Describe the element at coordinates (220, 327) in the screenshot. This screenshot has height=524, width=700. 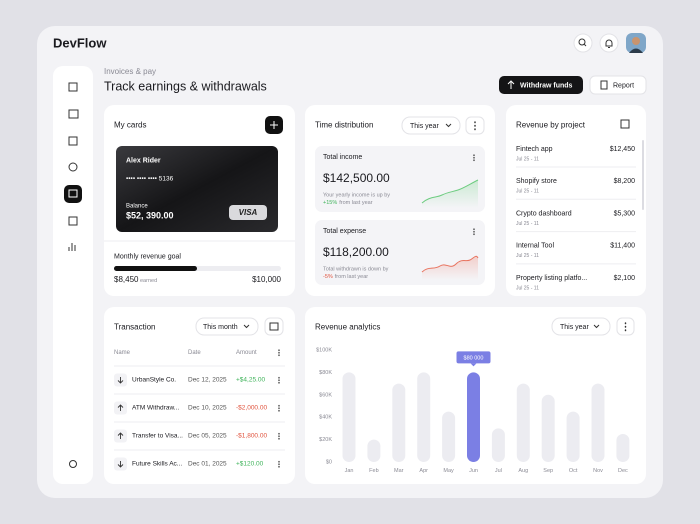
I see `filter-label: This month` at that location.